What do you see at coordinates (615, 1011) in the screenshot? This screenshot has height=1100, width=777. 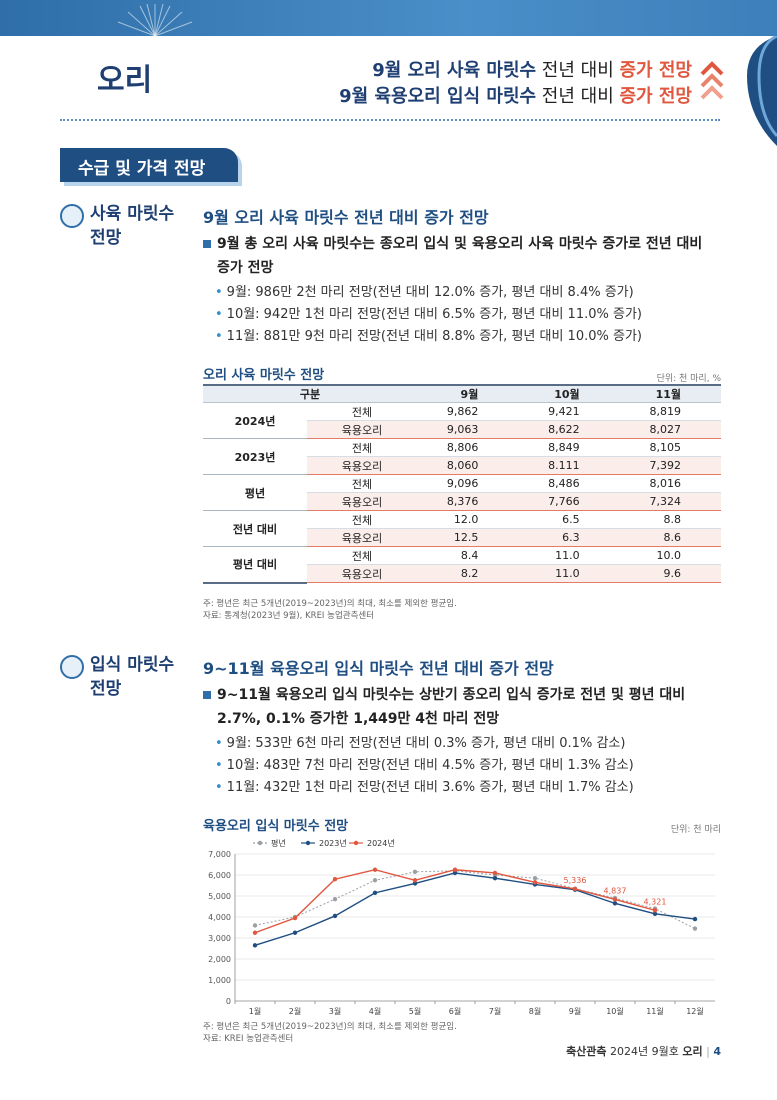 I see `x-tick-label: 10월` at bounding box center [615, 1011].